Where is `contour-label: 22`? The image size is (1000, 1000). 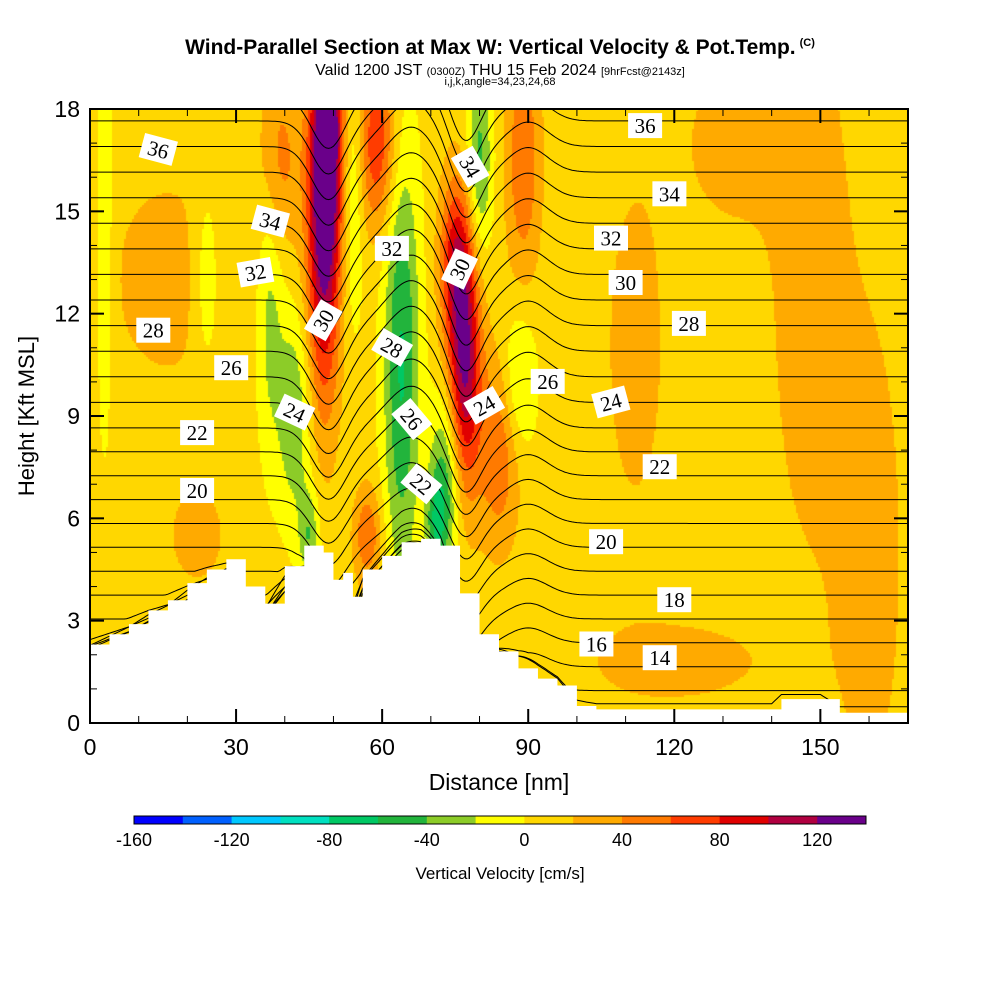
contour-label: 22 is located at coordinates (659, 467).